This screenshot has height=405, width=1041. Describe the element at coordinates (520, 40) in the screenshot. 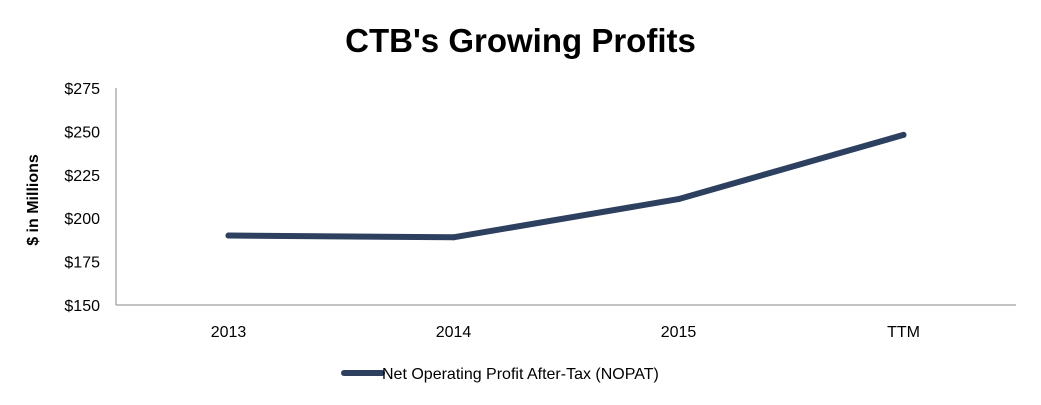

I see `chart-title: CTB's Growing Profits` at that location.